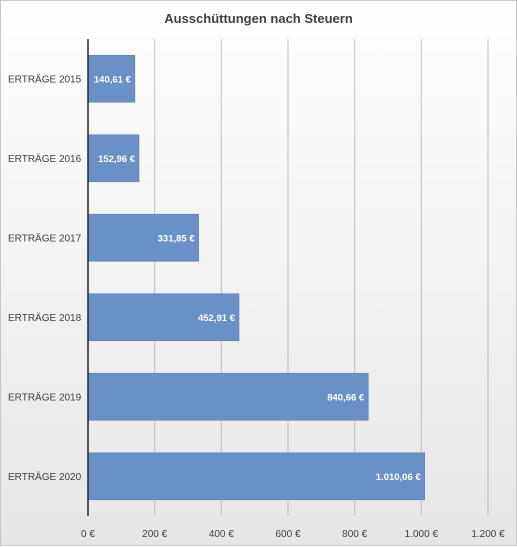 This screenshot has width=517, height=547. I want to click on data-label: 331,85 €, so click(177, 238).